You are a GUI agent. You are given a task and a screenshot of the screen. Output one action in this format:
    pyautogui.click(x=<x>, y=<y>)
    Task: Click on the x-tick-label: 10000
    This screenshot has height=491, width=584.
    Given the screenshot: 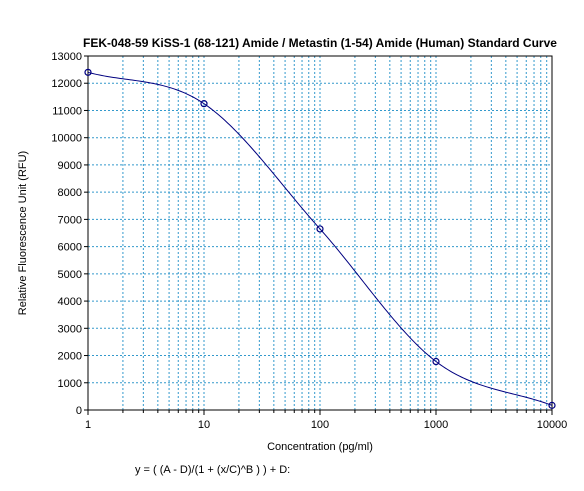 What is the action you would take?
    pyautogui.click(x=552, y=425)
    